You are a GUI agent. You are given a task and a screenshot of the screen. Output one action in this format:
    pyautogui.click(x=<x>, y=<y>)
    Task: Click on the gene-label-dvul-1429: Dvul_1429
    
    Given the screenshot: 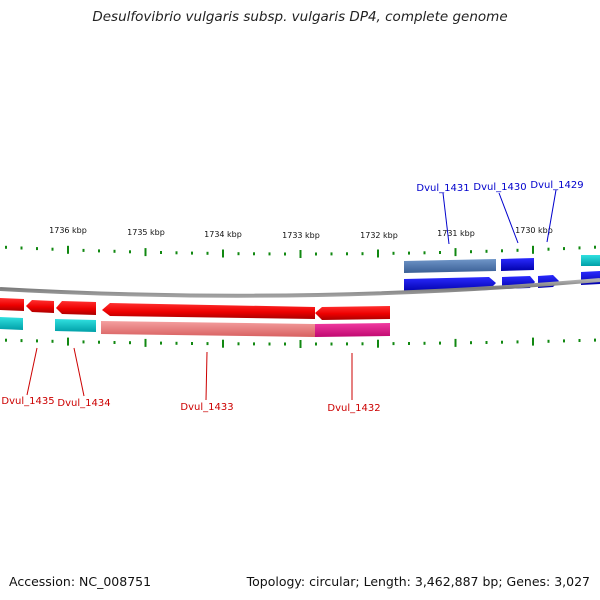 What is the action you would take?
    pyautogui.click(x=556, y=185)
    